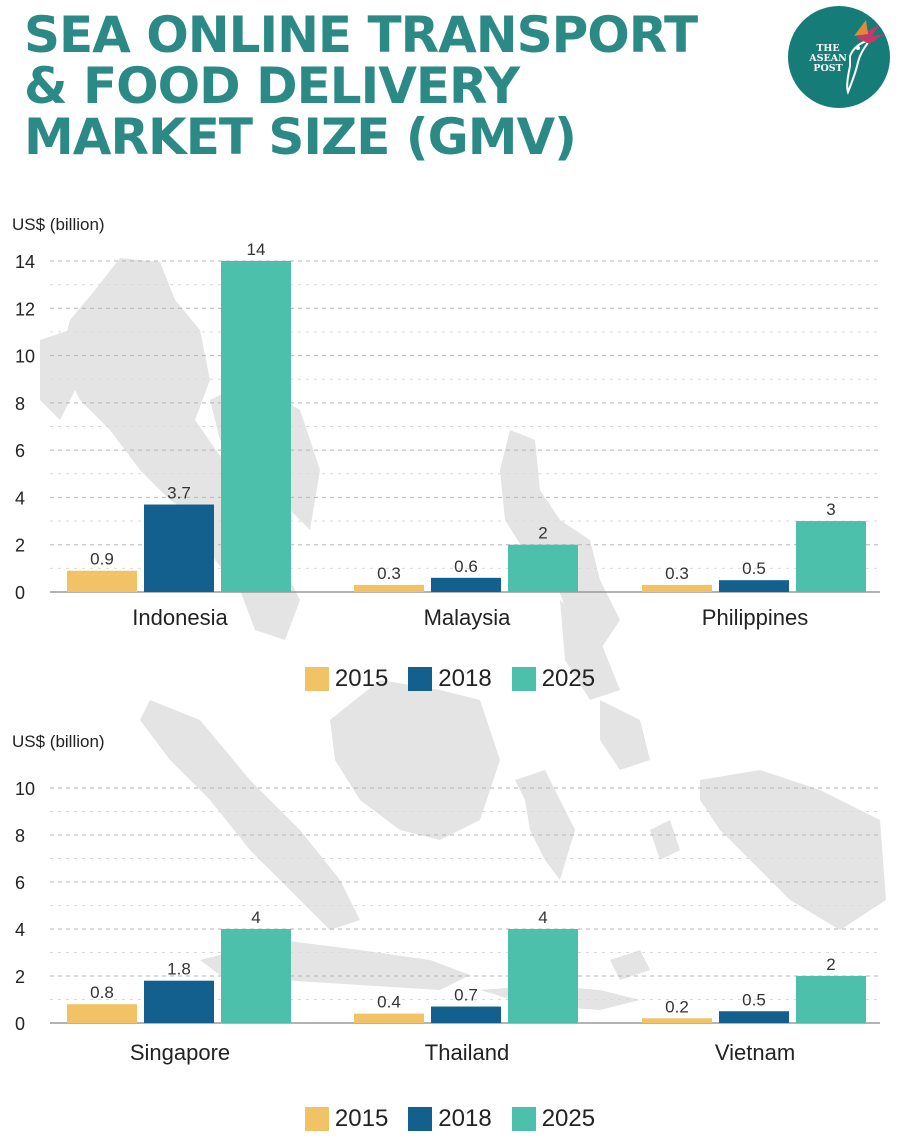 This screenshot has height=1143, width=900. What do you see at coordinates (102, 992) in the screenshot?
I see `data-label: 0.8` at bounding box center [102, 992].